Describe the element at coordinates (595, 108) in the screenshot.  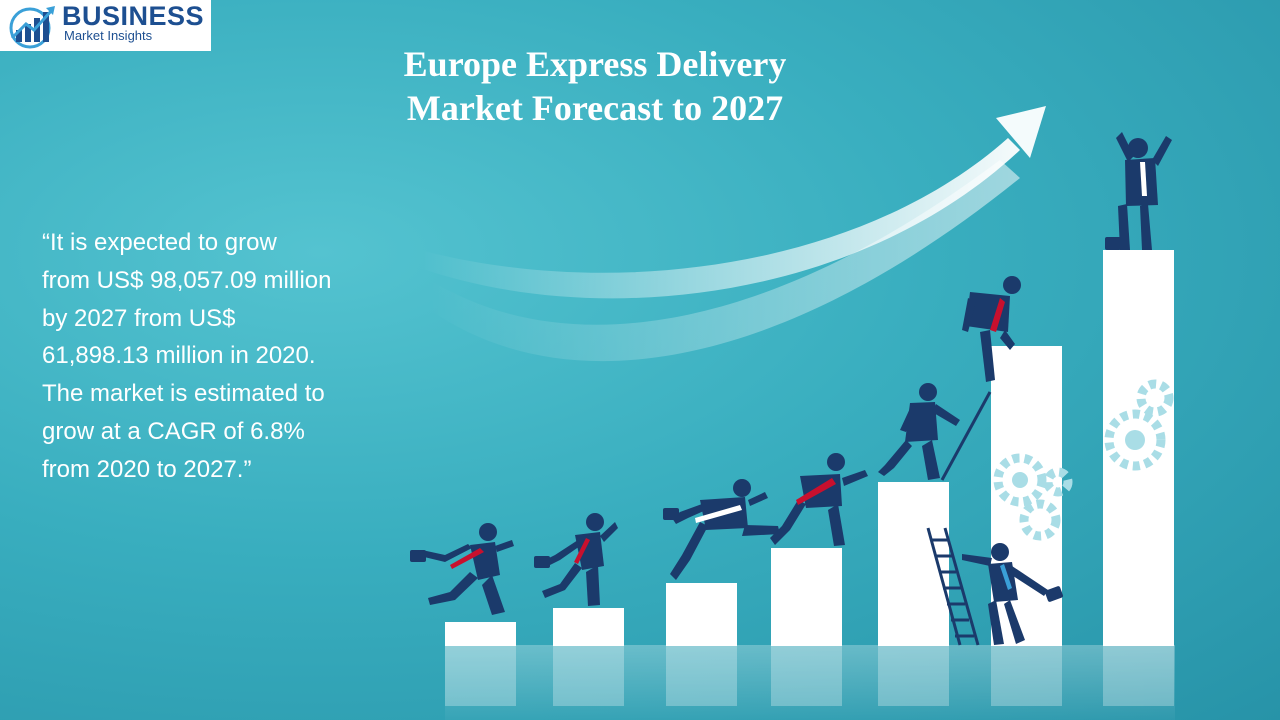
I see `title-line-2: Market Forecast to 2027` at that location.